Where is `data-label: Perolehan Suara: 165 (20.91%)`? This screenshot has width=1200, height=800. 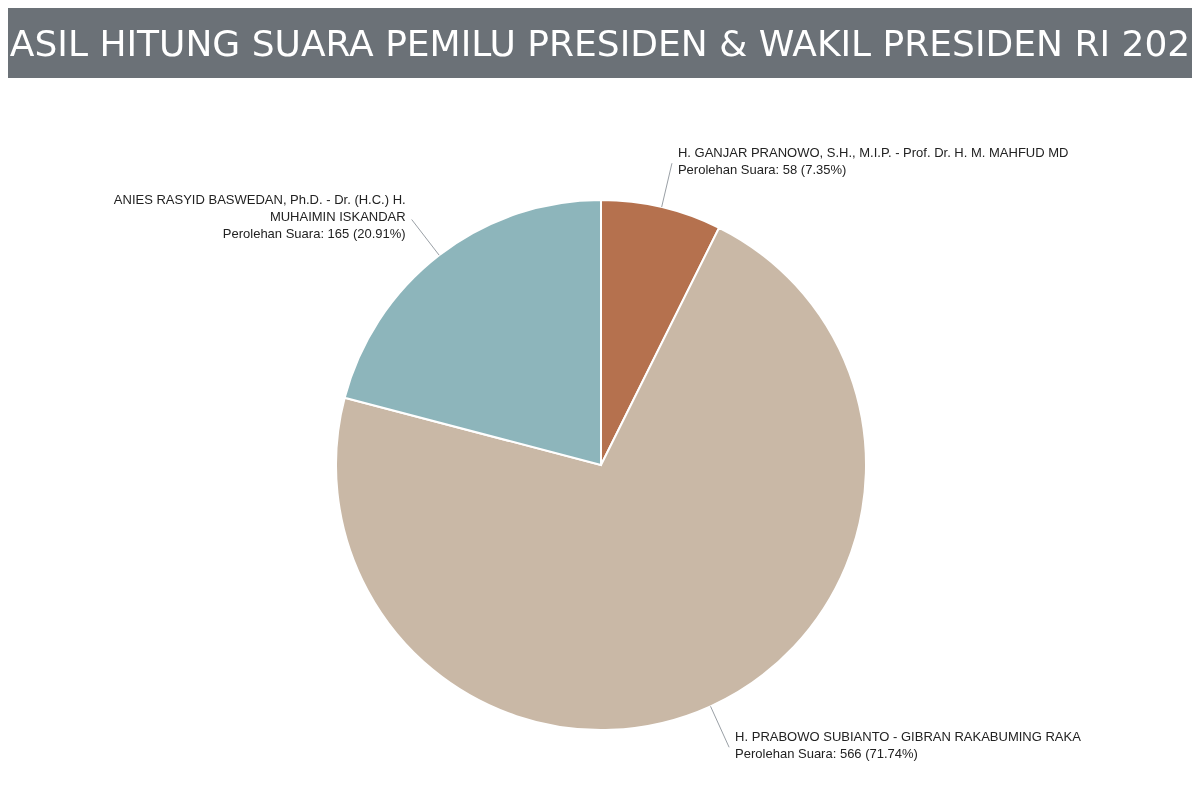 data-label: Perolehan Suara: 165 (20.91%) is located at coordinates (314, 234).